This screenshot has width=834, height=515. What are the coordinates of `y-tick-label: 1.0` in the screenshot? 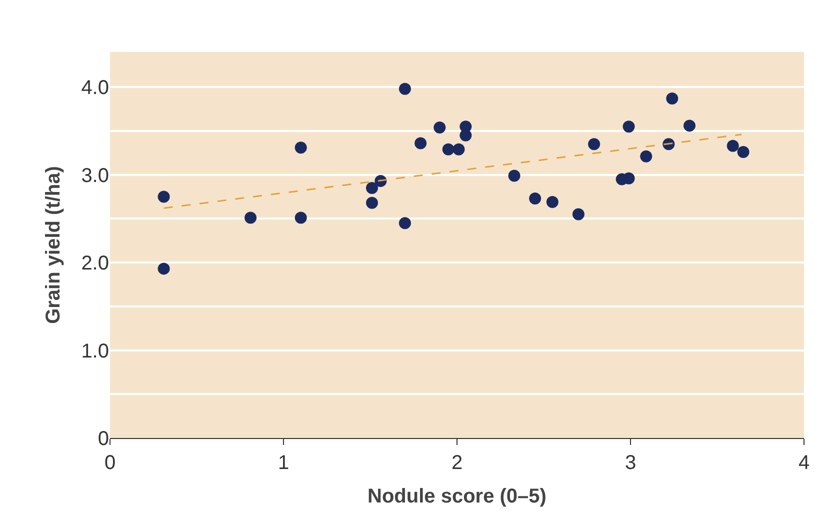 It's located at (95, 351).